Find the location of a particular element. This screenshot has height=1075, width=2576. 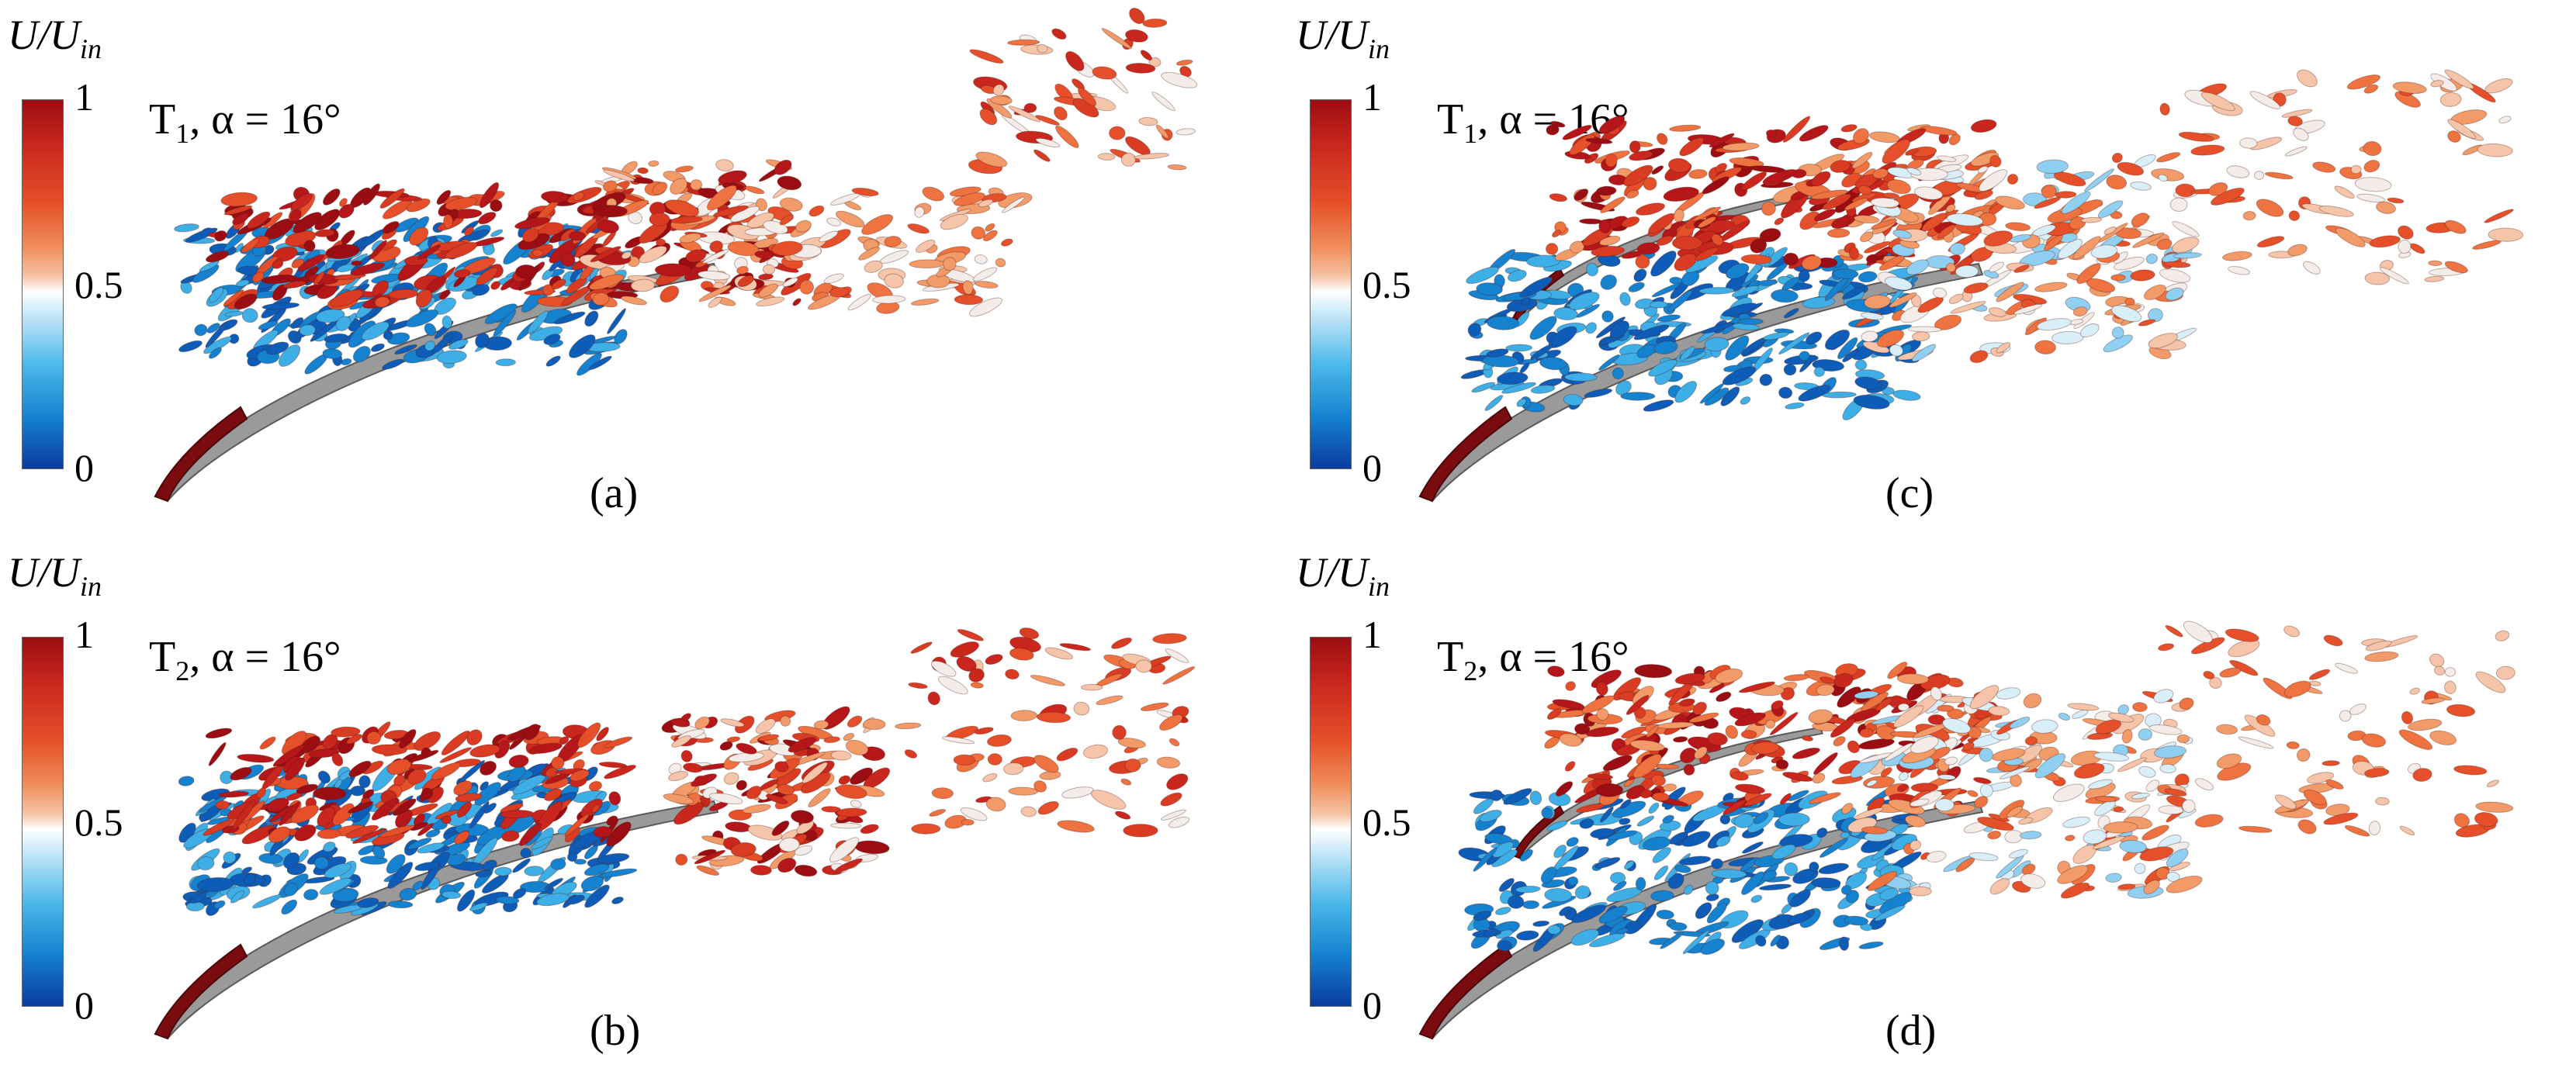

subfigure-label: (a) is located at coordinates (614, 493).